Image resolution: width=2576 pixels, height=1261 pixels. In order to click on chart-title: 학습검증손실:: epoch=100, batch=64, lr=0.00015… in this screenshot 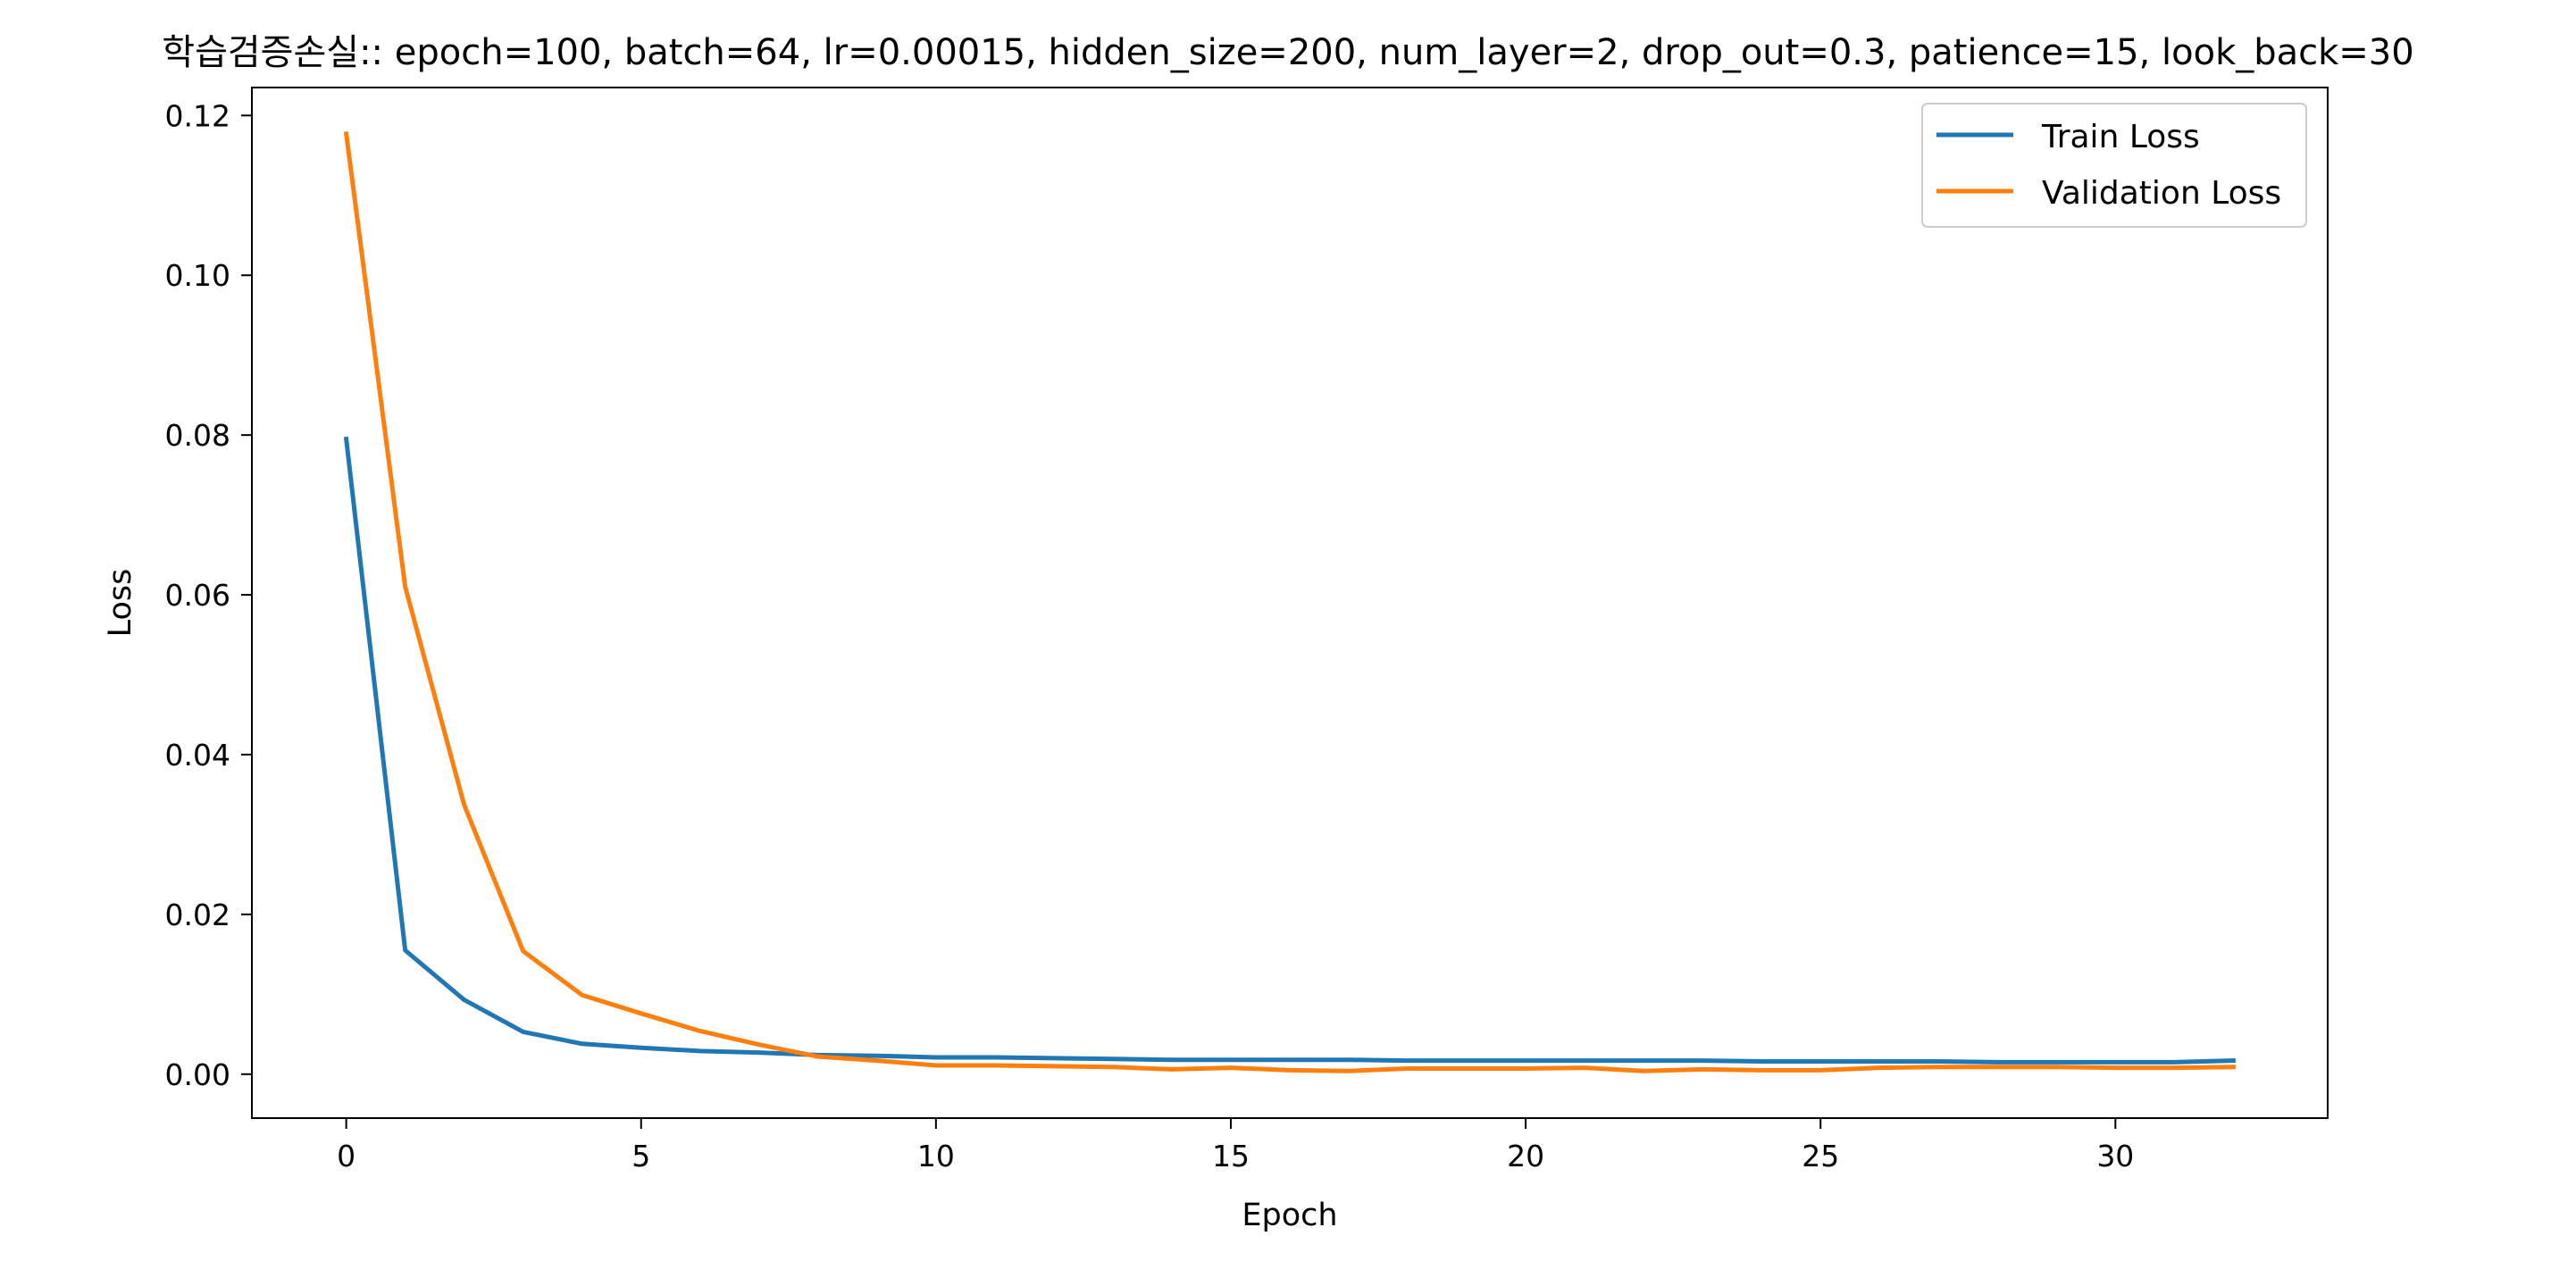, I will do `click(1288, 53)`.